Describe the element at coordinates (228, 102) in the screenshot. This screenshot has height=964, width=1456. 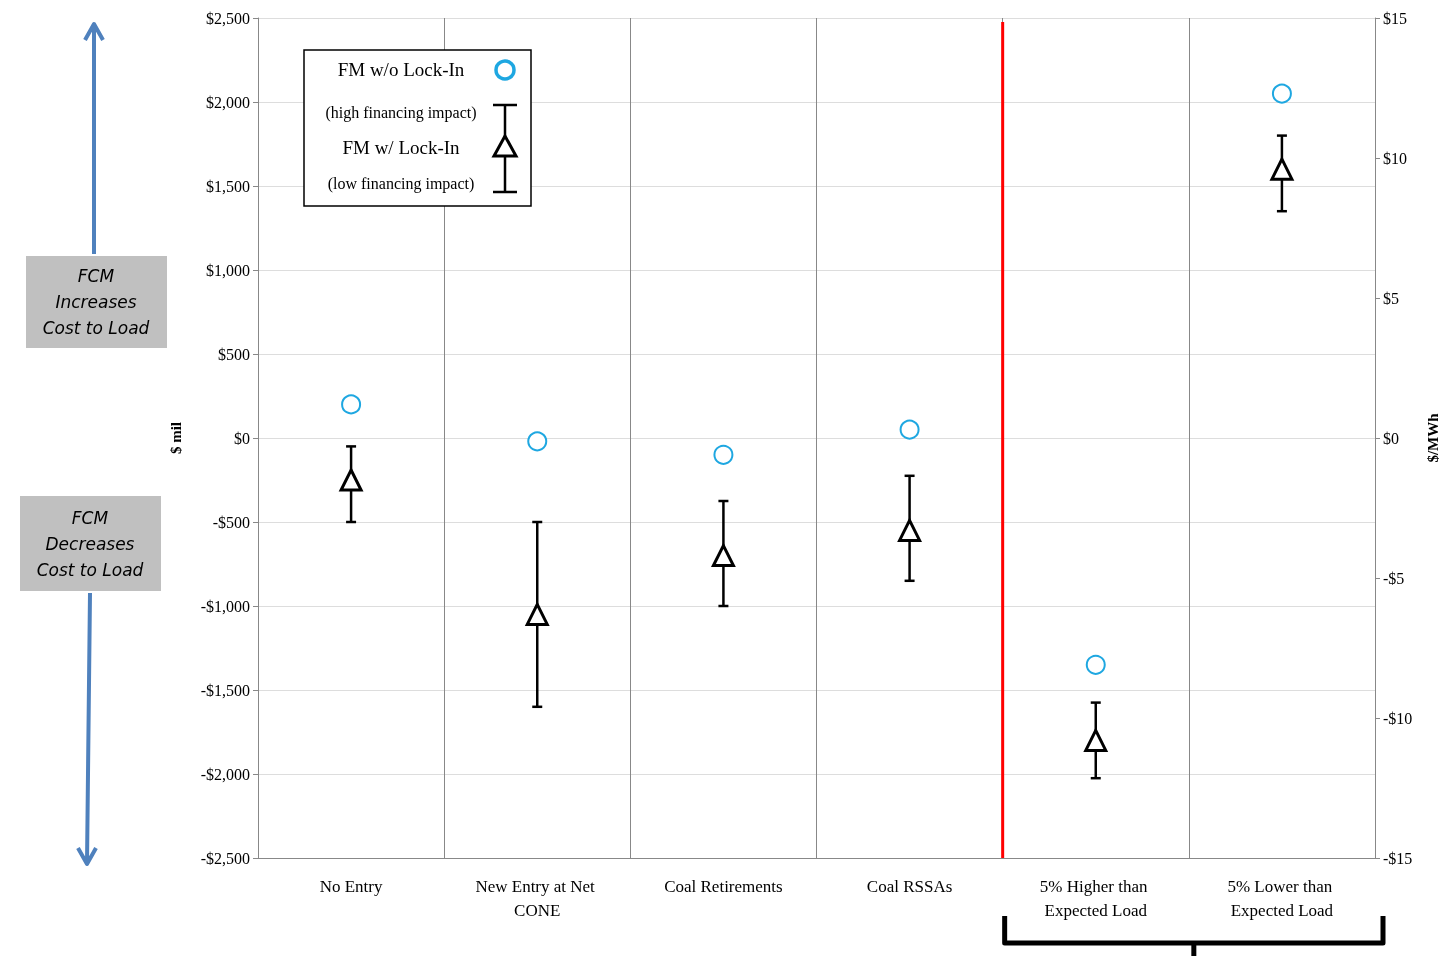
I see `y-tick-label: $2,000` at that location.